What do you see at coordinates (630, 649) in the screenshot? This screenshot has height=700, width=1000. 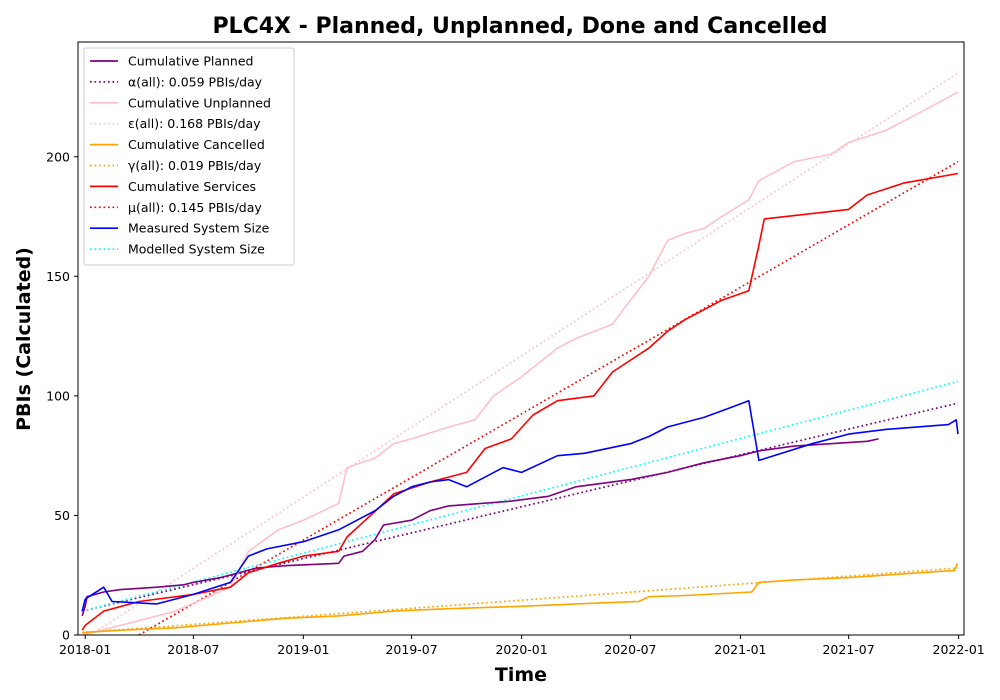 I see `x-tick-label: 2020-07` at bounding box center [630, 649].